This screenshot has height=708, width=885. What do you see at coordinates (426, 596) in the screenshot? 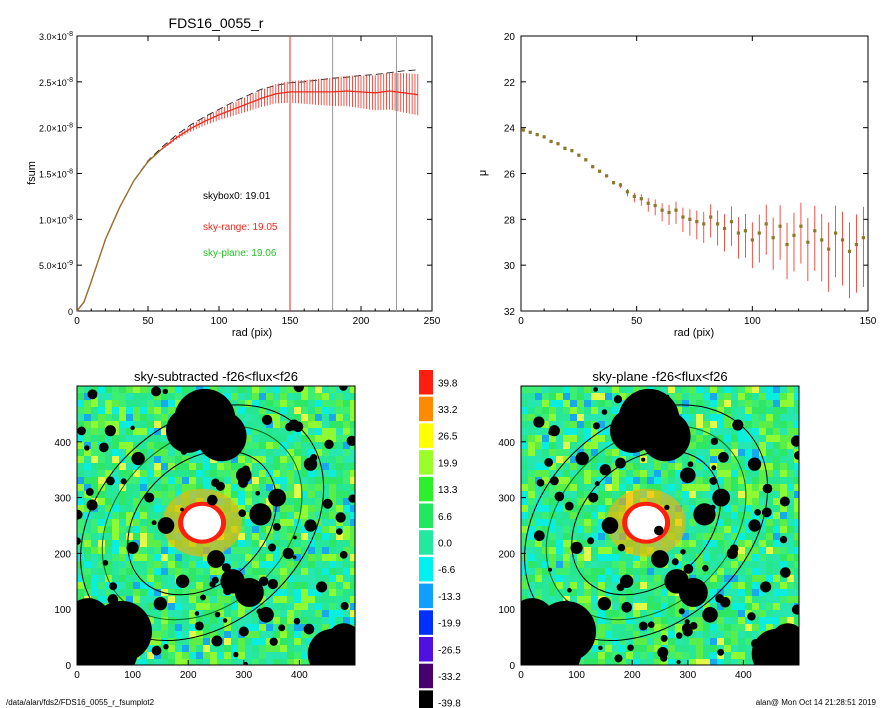
I see `colorbar-swatch` at bounding box center [426, 596].